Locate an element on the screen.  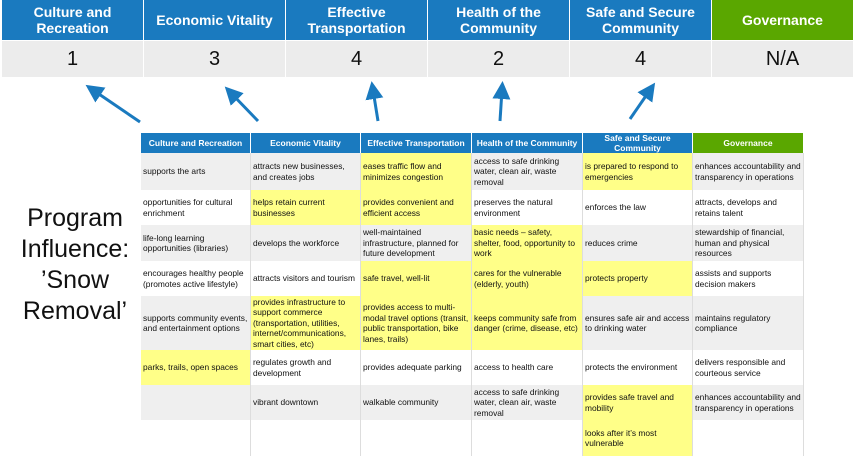
table-cell: supports the arts is located at coordinates (196, 171).